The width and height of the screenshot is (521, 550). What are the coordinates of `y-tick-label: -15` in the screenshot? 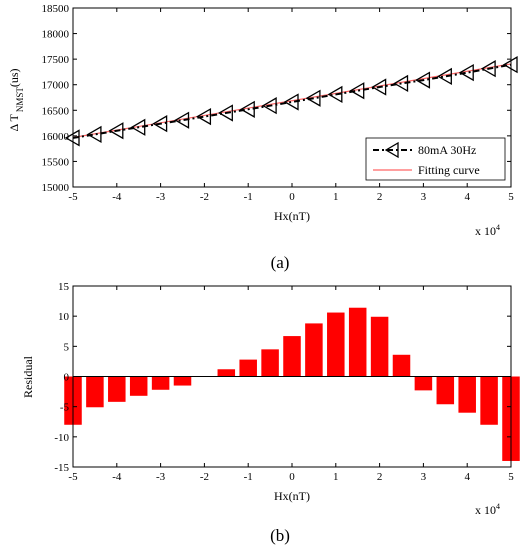 It's located at (61, 468).